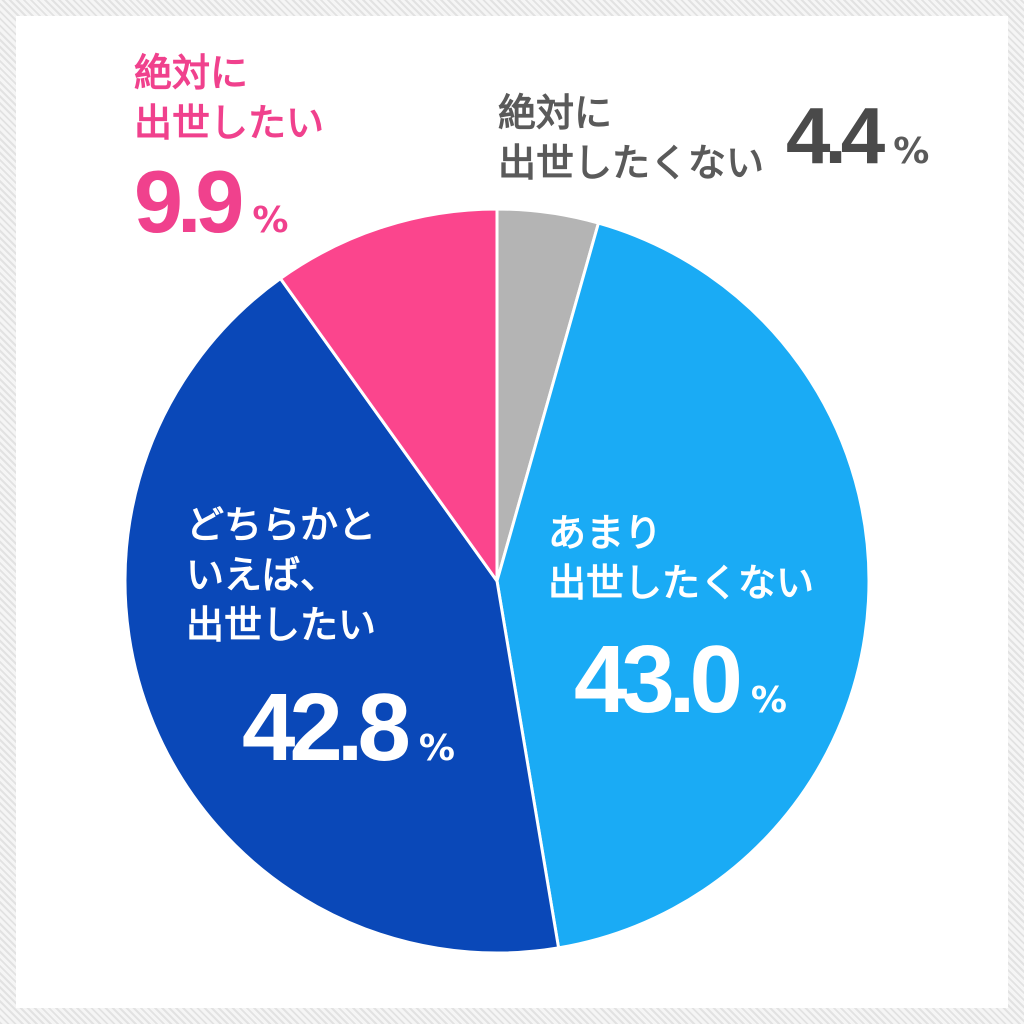 The width and height of the screenshot is (1024, 1024). What do you see at coordinates (835, 135) in the screenshot?
I see `slice-value-label: 4.4` at bounding box center [835, 135].